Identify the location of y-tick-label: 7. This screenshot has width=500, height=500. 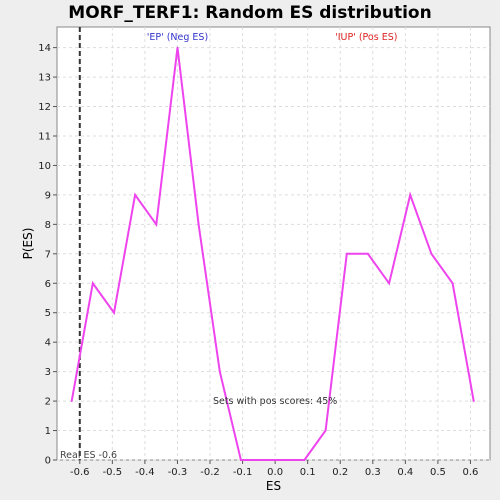
(48, 254).